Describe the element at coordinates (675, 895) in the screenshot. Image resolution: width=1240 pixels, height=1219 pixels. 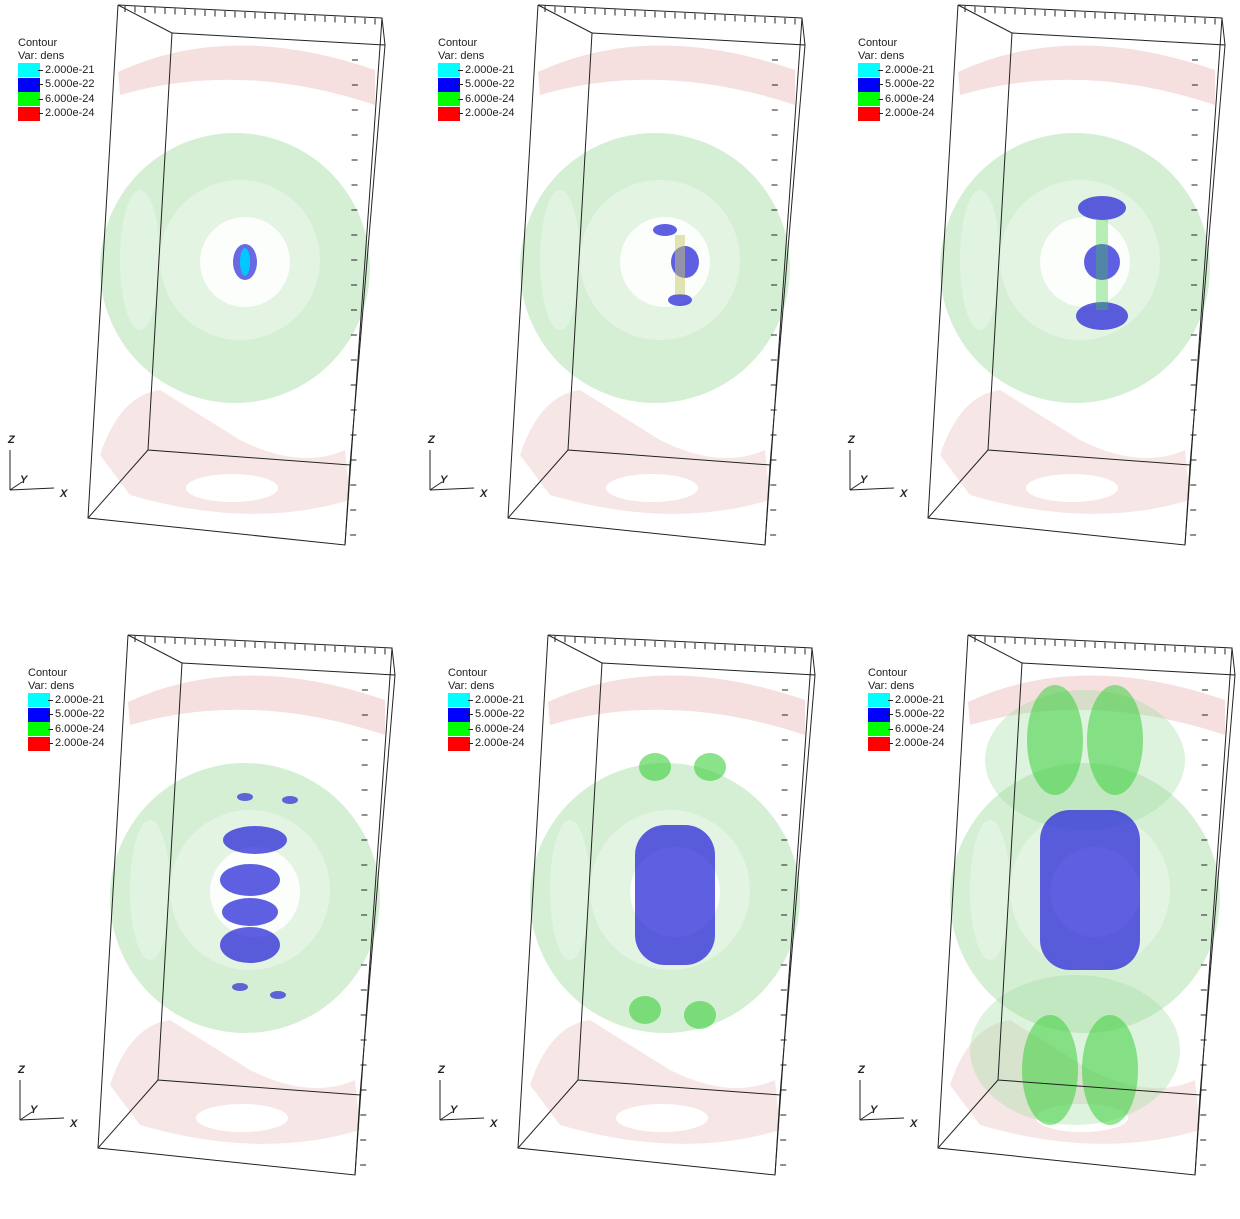
I see `jet-body` at that location.